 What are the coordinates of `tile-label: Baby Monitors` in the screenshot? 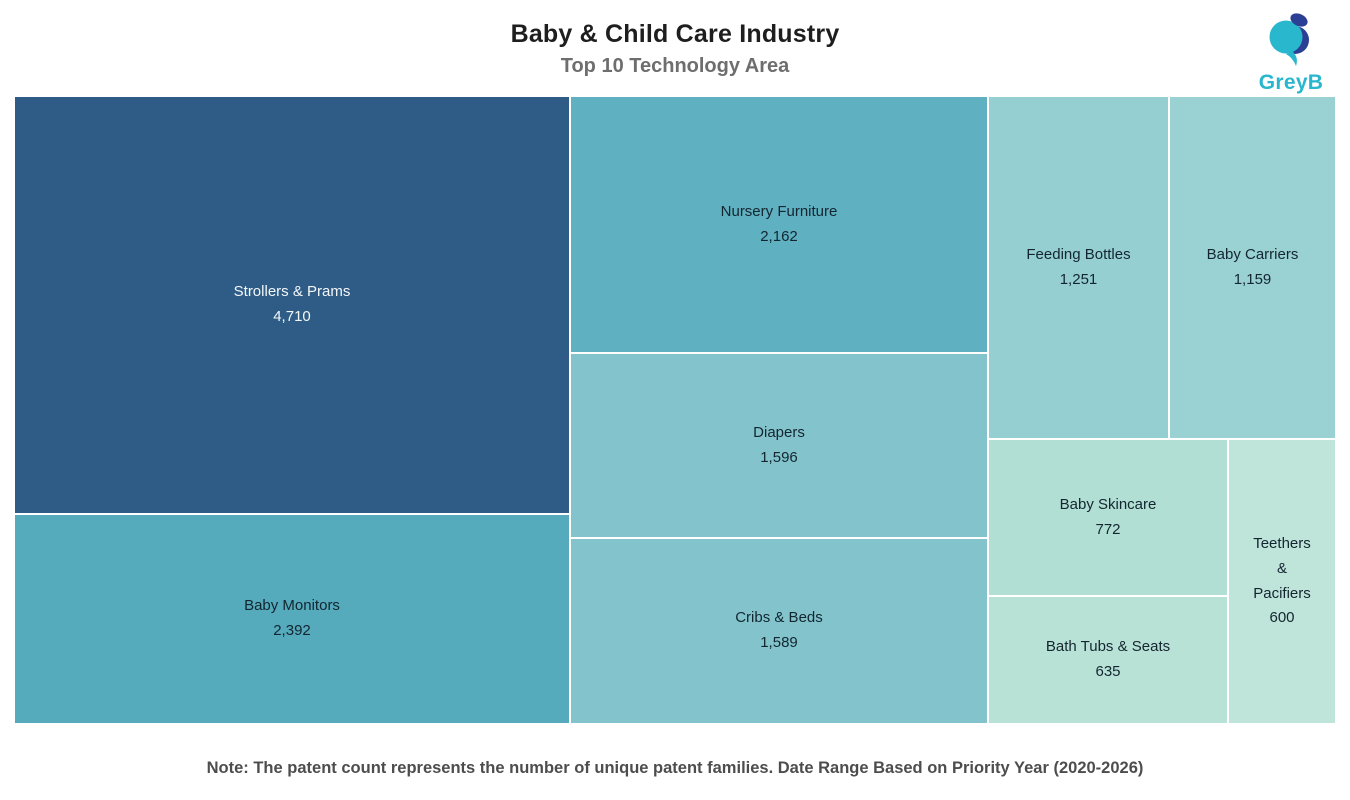 It's located at (292, 606).